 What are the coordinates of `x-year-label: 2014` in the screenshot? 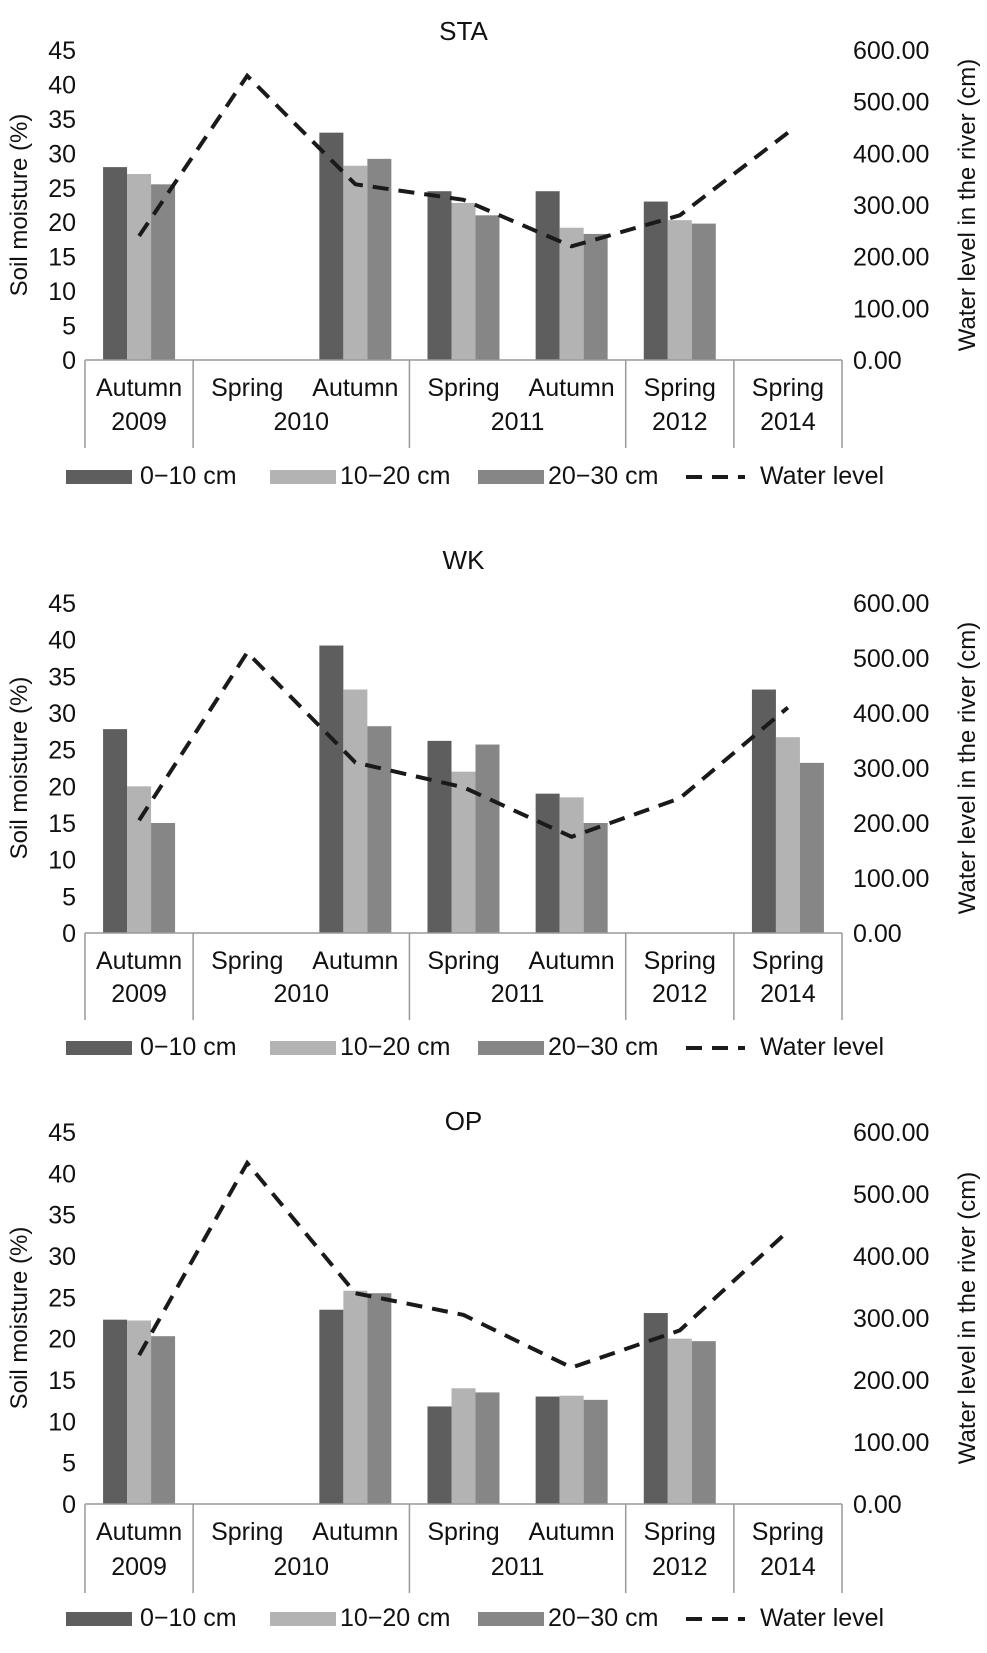 It's located at (788, 422).